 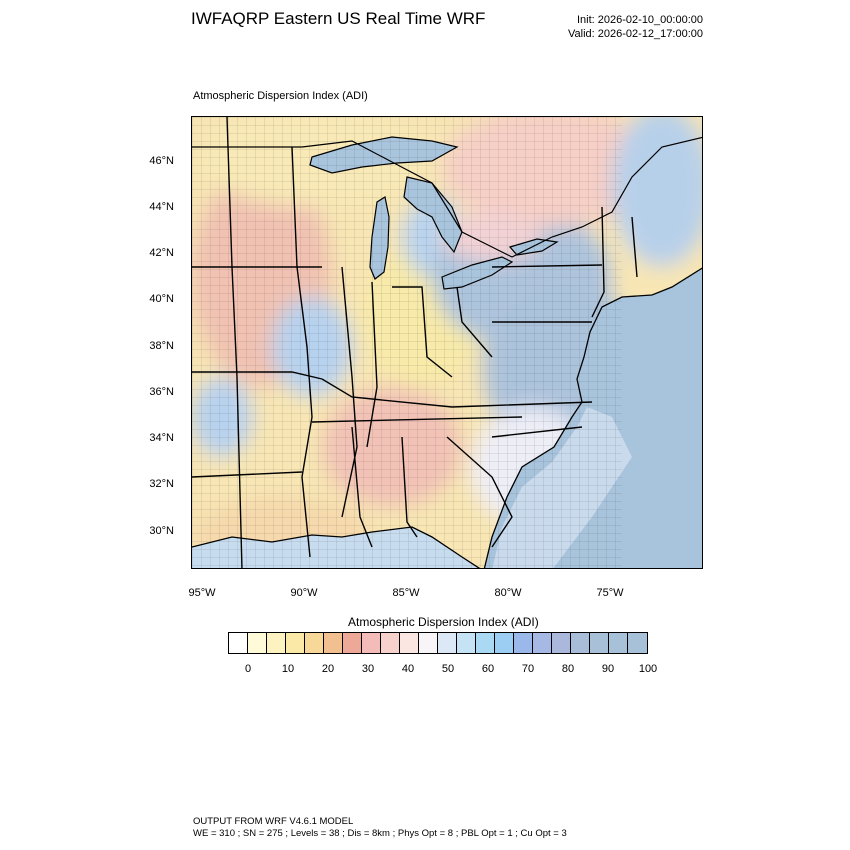 I want to click on colorbar-tick-label: 40, so click(x=408, y=669).